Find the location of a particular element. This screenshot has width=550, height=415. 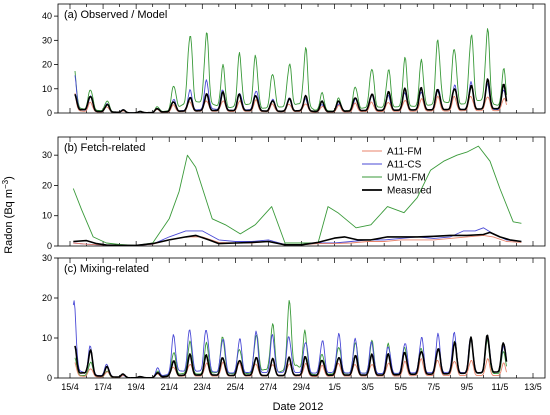

series-line-a11-fm is located at coordinates (297, 240).